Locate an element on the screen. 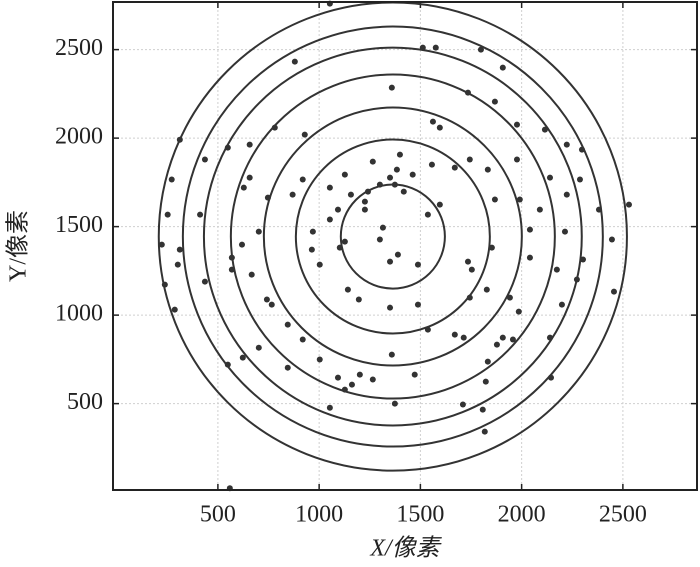  y-tick-label: 2500 is located at coordinates (79, 48).